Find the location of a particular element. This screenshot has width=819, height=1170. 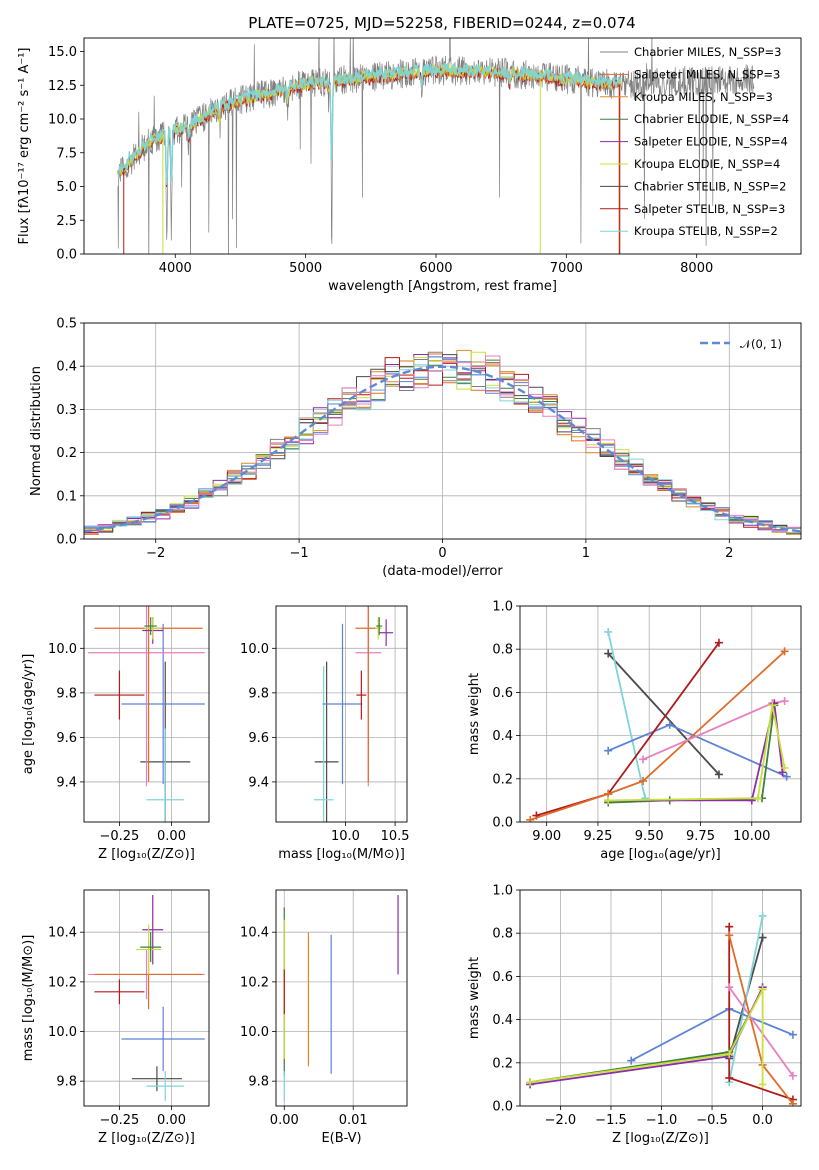

y-tick-label: 2.5 is located at coordinates (66, 221).